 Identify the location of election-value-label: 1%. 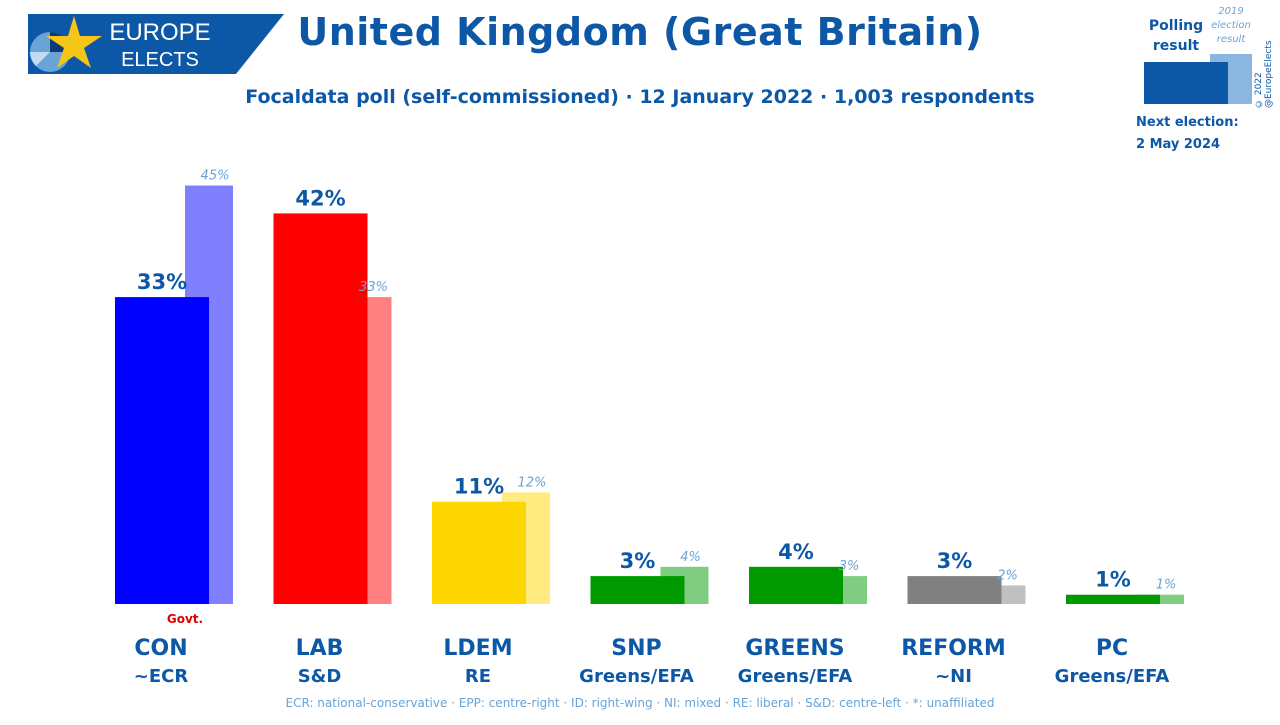
(1166, 585).